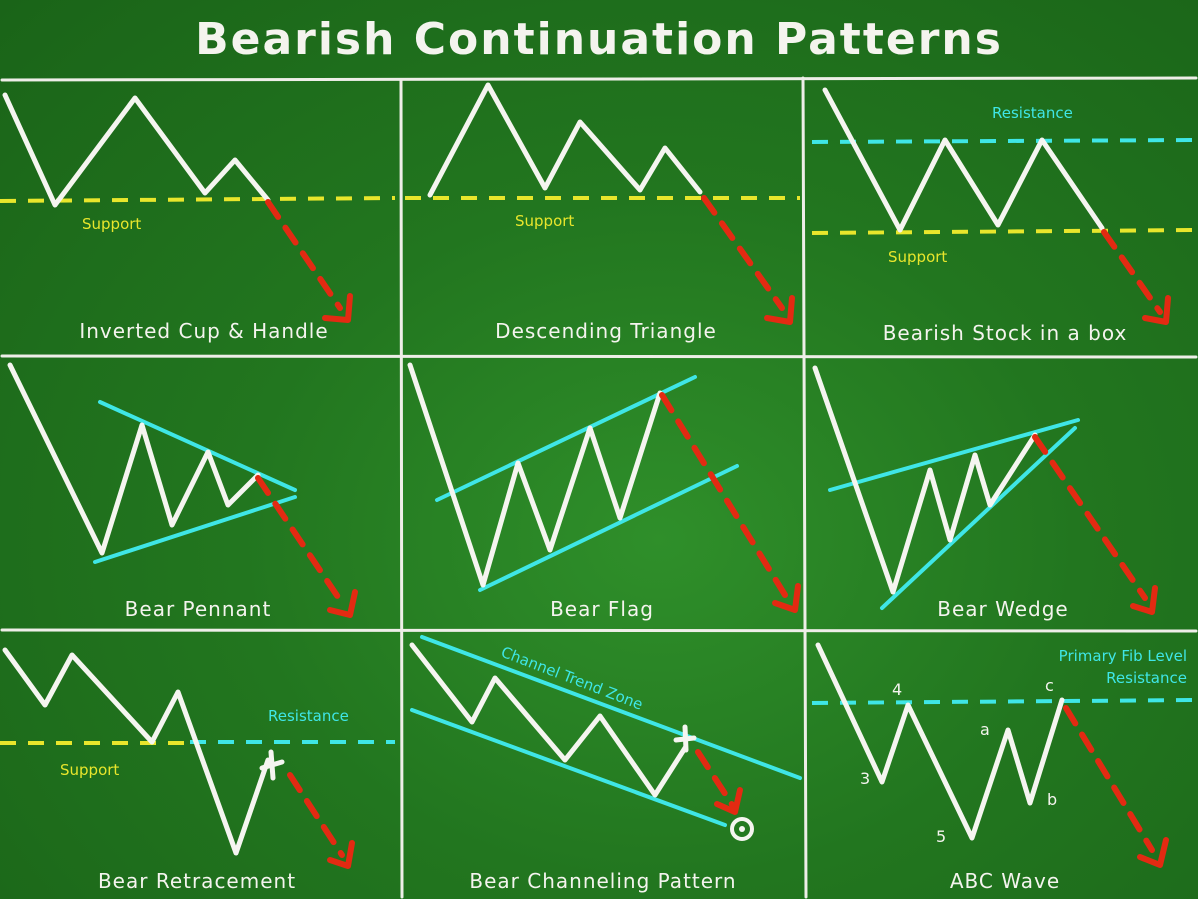  Describe the element at coordinates (568, 767) in the screenshot. I see `lower-channel-line` at that location.